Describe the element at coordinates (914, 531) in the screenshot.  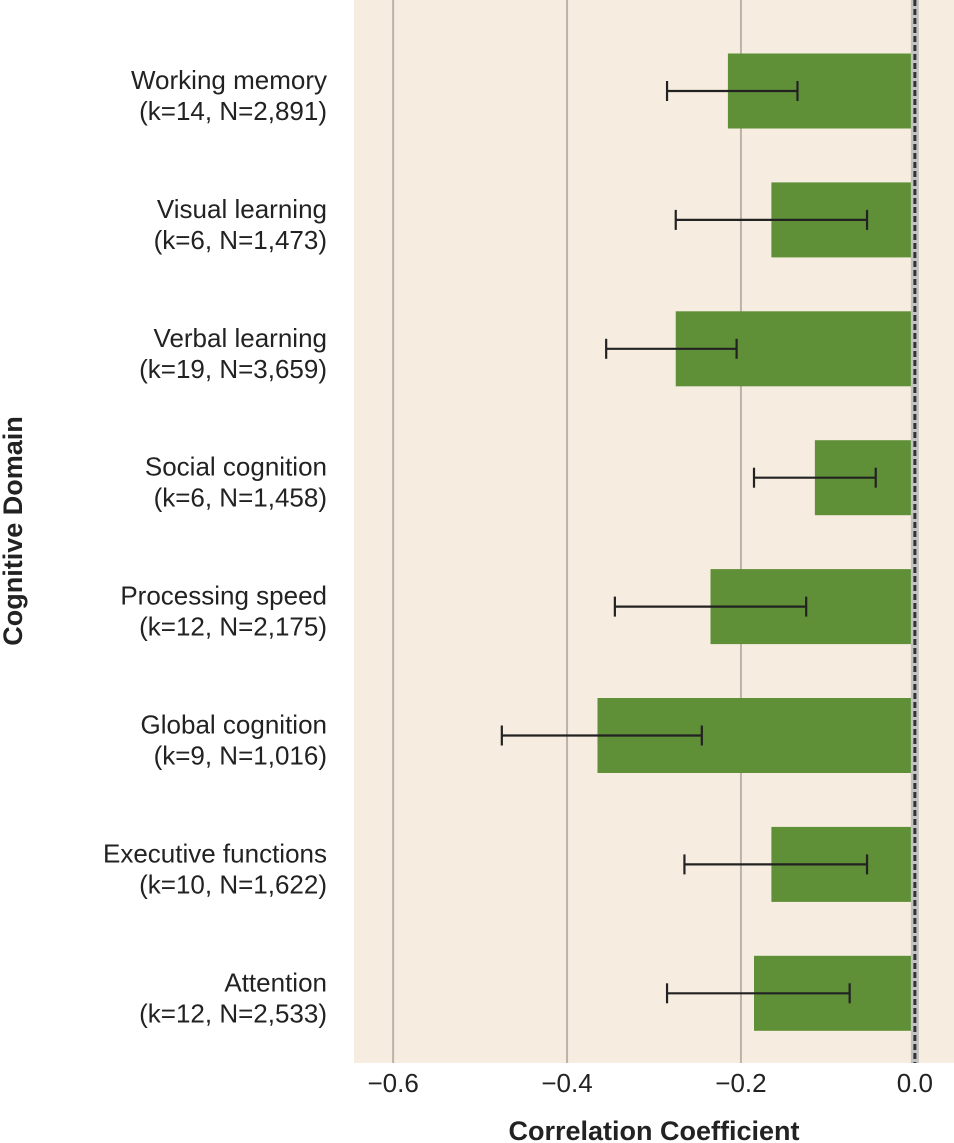
I see `zero-reference-line` at that location.